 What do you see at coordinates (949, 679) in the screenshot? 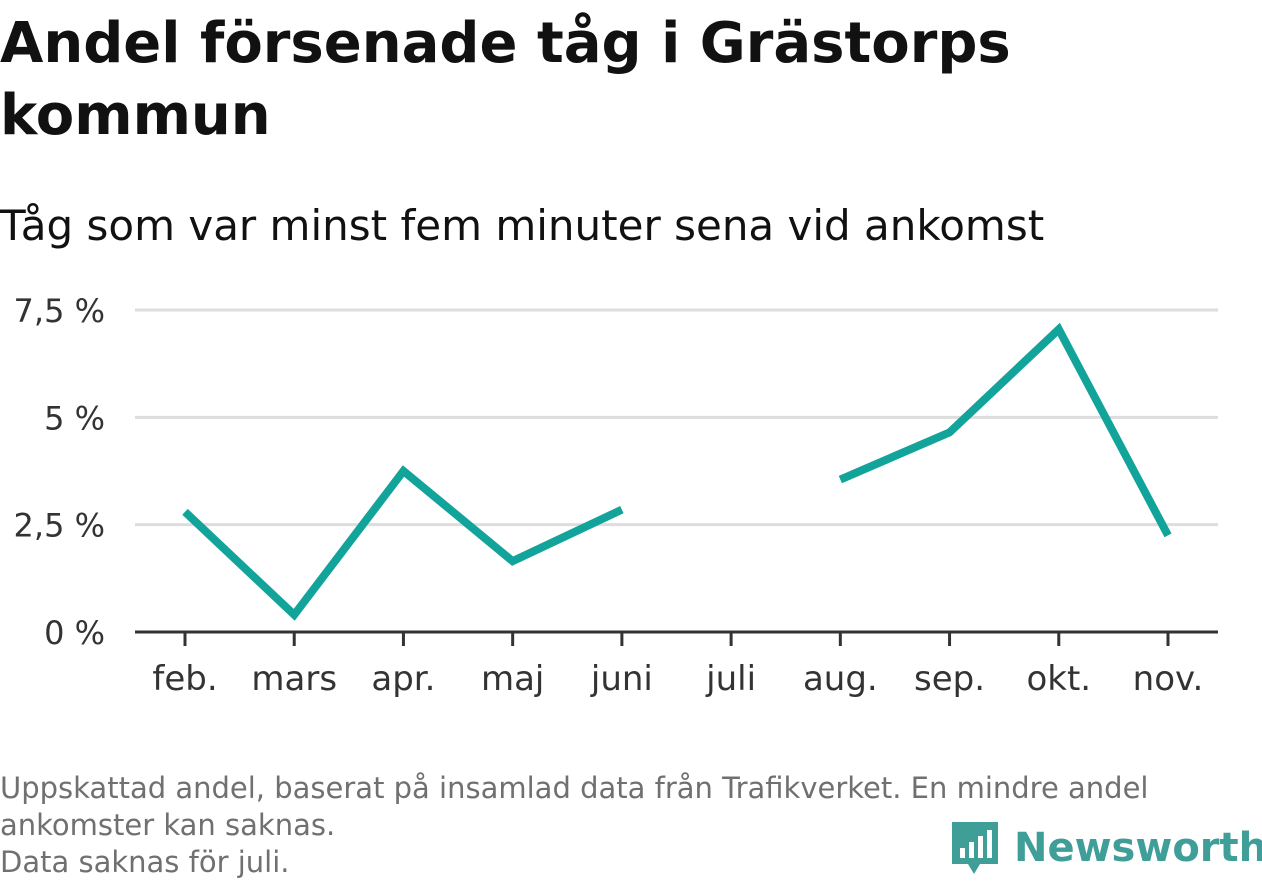
I see `x-tick-label: sep.` at bounding box center [949, 679].